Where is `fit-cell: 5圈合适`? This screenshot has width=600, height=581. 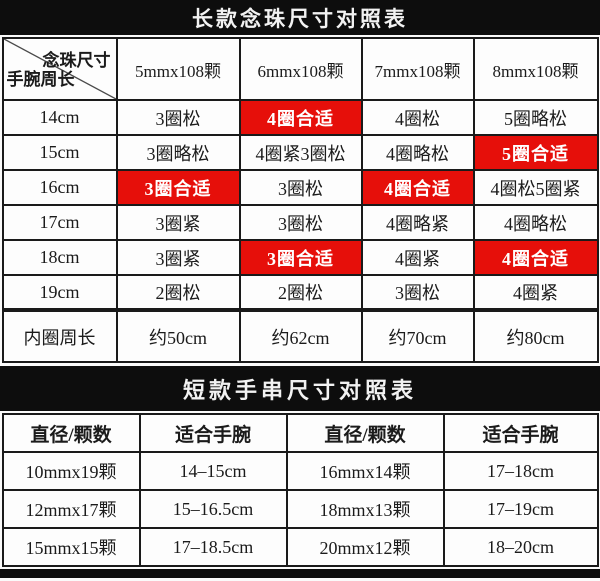
fit-cell: 5圈合适 is located at coordinates (535, 152).